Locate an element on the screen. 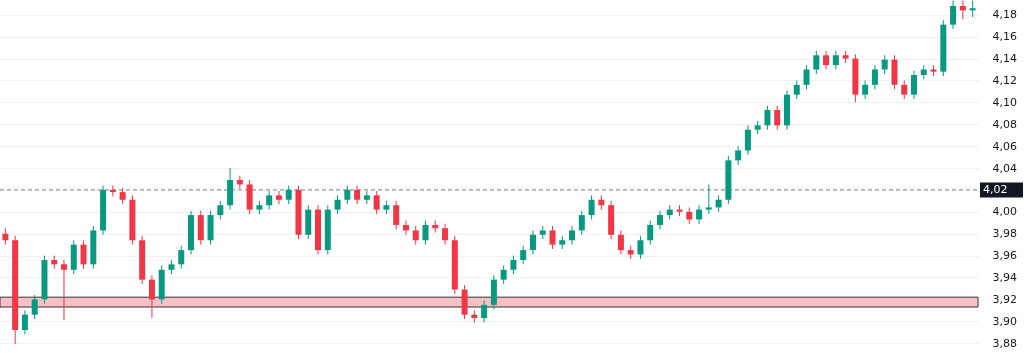 Image resolution: width=1024 pixels, height=353 pixels. y-tick-label: 3,90 is located at coordinates (1004, 321).